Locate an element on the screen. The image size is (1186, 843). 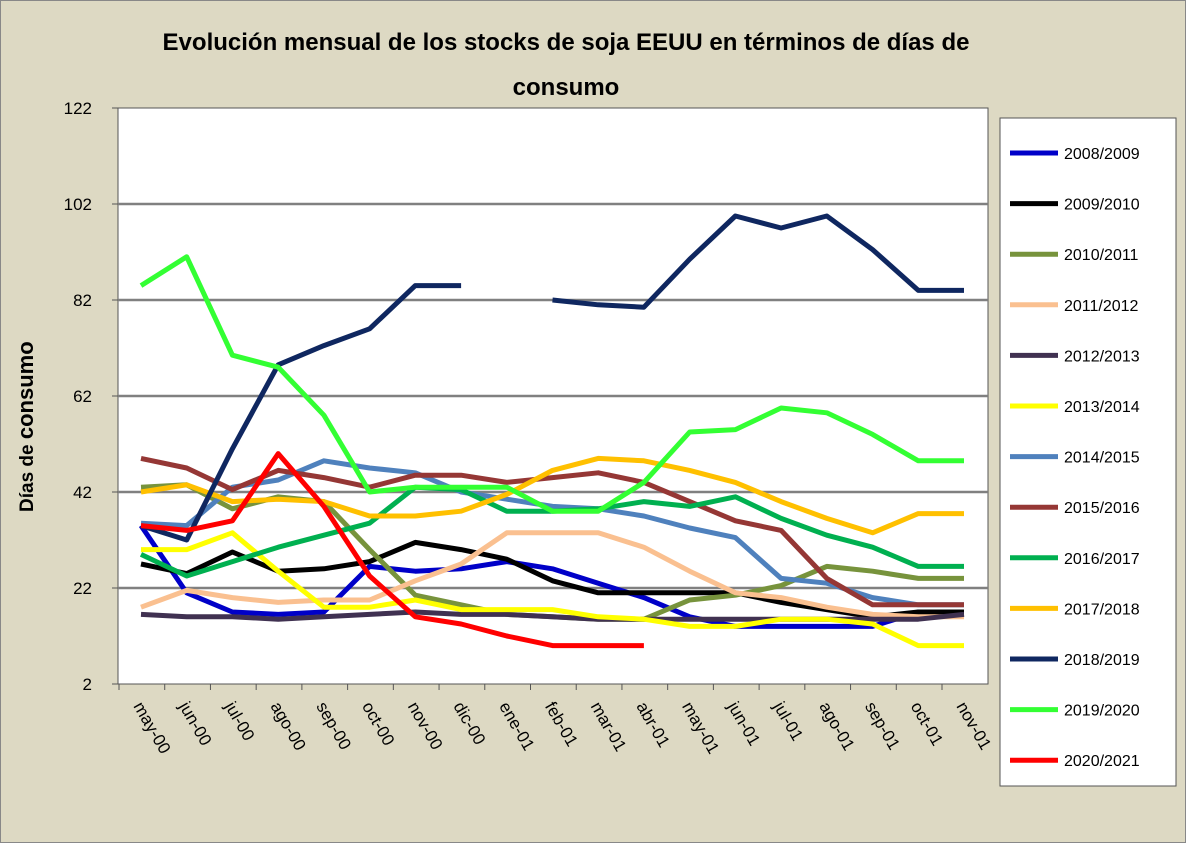
y-tick-label: 82 is located at coordinates (82, 300).